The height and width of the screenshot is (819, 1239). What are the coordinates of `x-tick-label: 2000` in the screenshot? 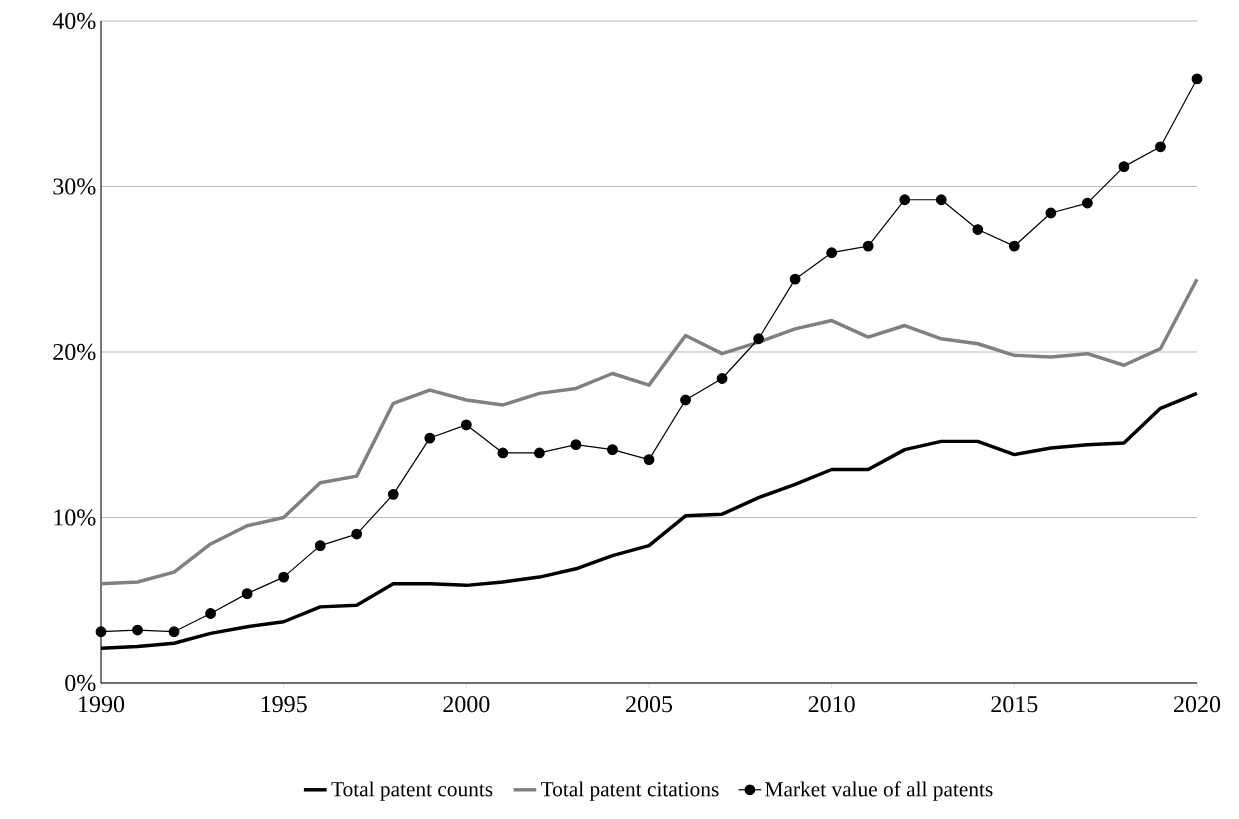 It's located at (466, 704).